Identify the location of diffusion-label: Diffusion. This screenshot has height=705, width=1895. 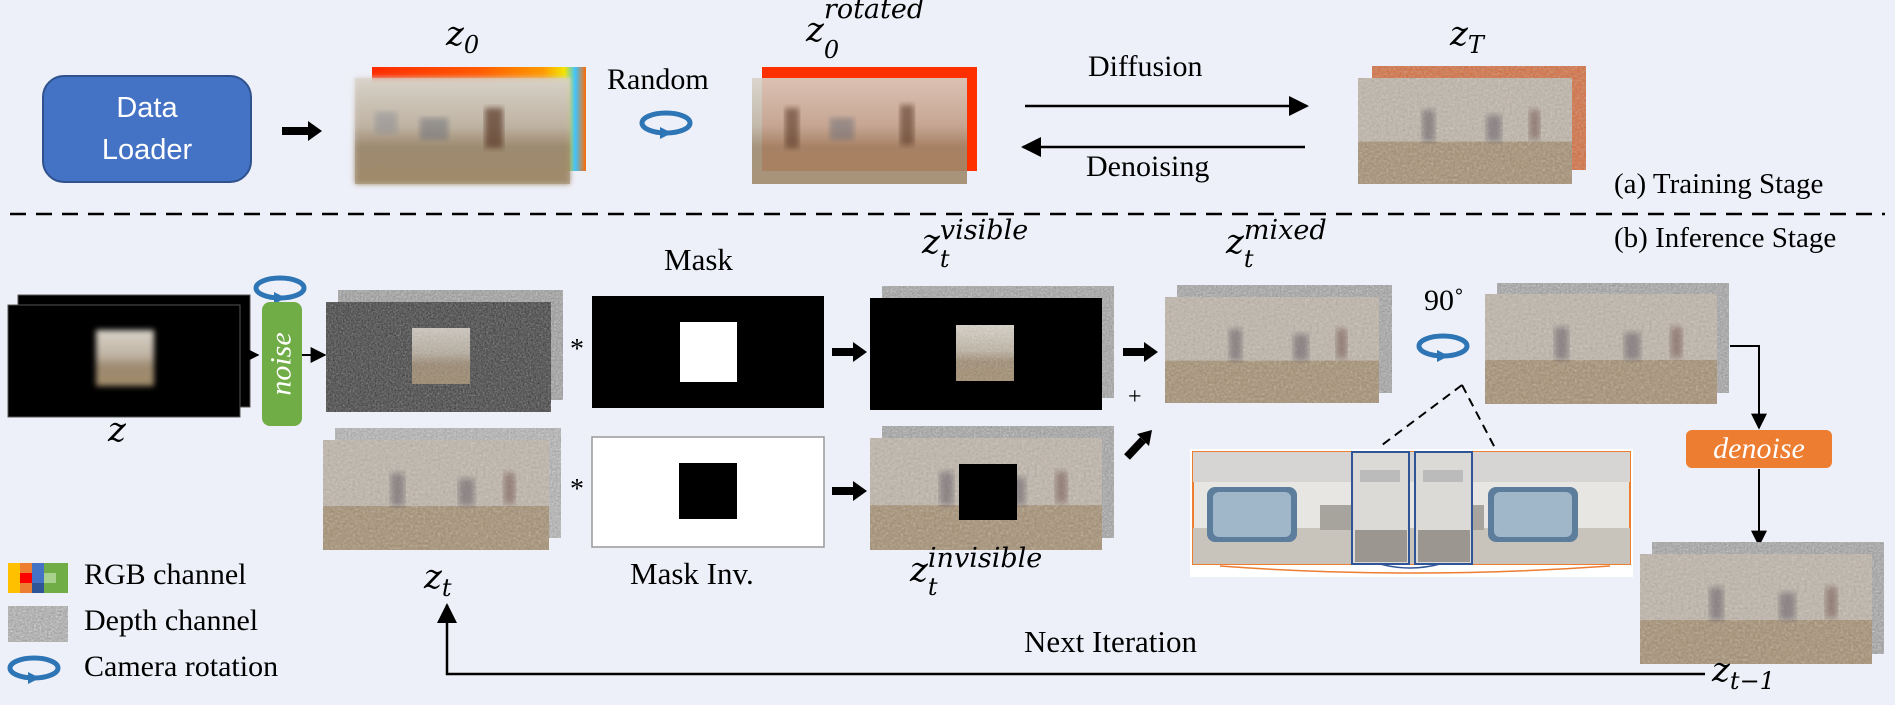
(1145, 66).